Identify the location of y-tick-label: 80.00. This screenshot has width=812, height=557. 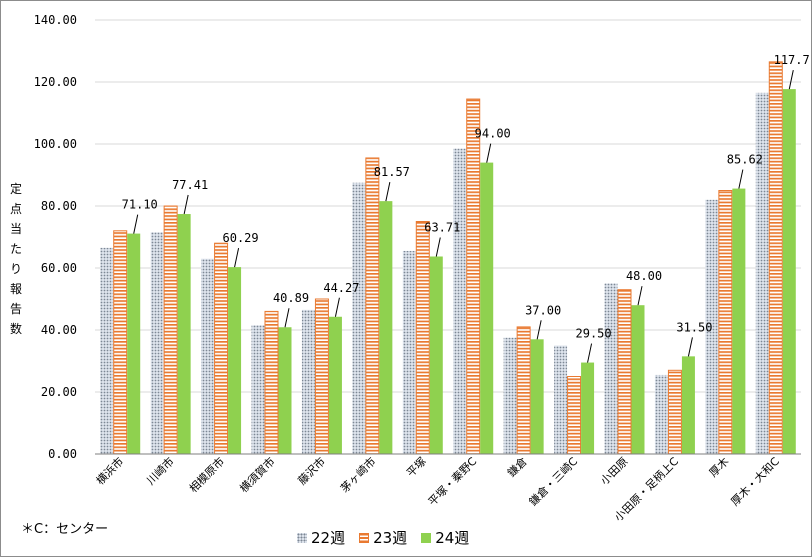
(59, 206).